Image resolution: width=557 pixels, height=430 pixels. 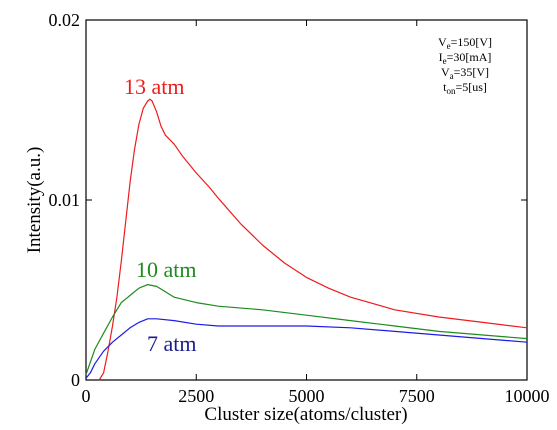 I want to click on x-tick-label: 2500, so click(x=196, y=396).